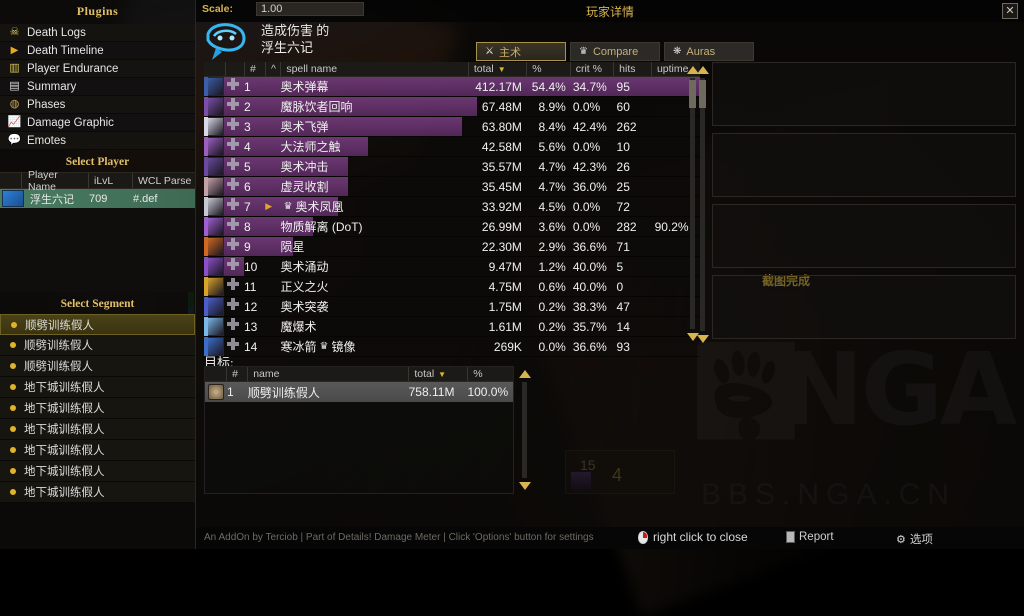  Describe the element at coordinates (55, 181) in the screenshot. I see `player-col-name: Player Name` at that location.